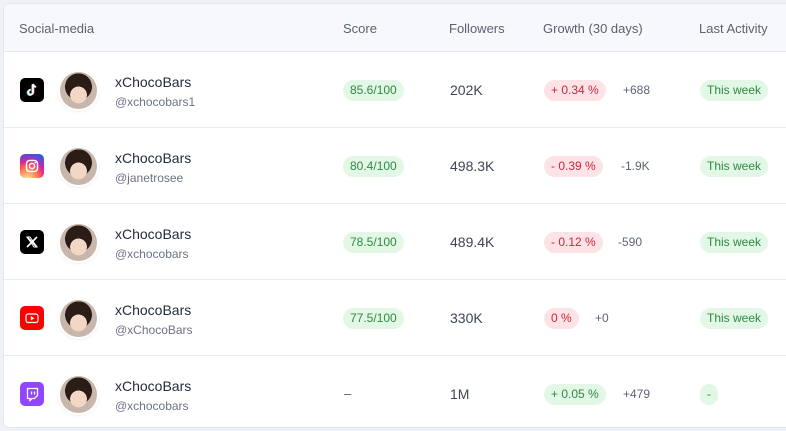  I want to click on growth-percent-badge: 0 %, so click(561, 318).